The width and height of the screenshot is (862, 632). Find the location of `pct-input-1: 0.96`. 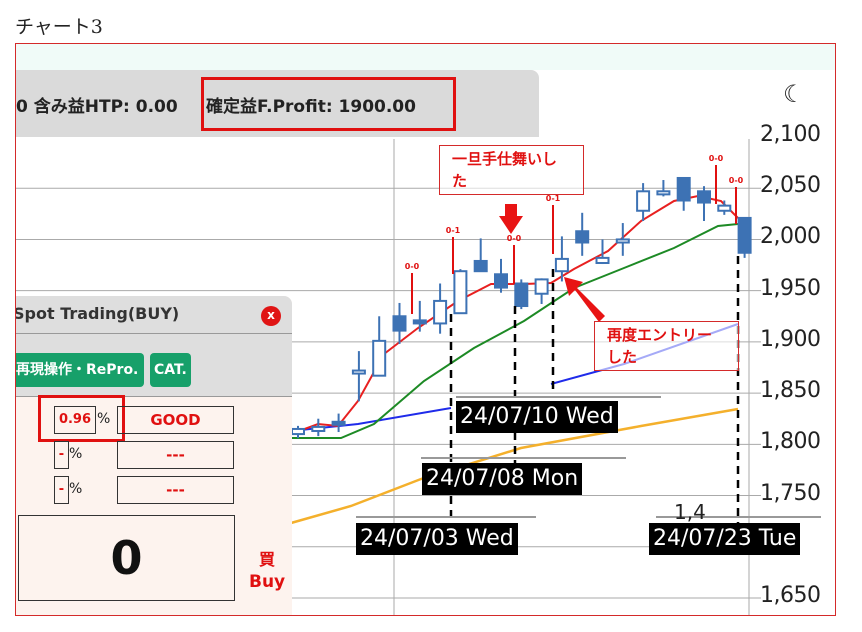

pct-input-1: 0.96 is located at coordinates (75, 420).